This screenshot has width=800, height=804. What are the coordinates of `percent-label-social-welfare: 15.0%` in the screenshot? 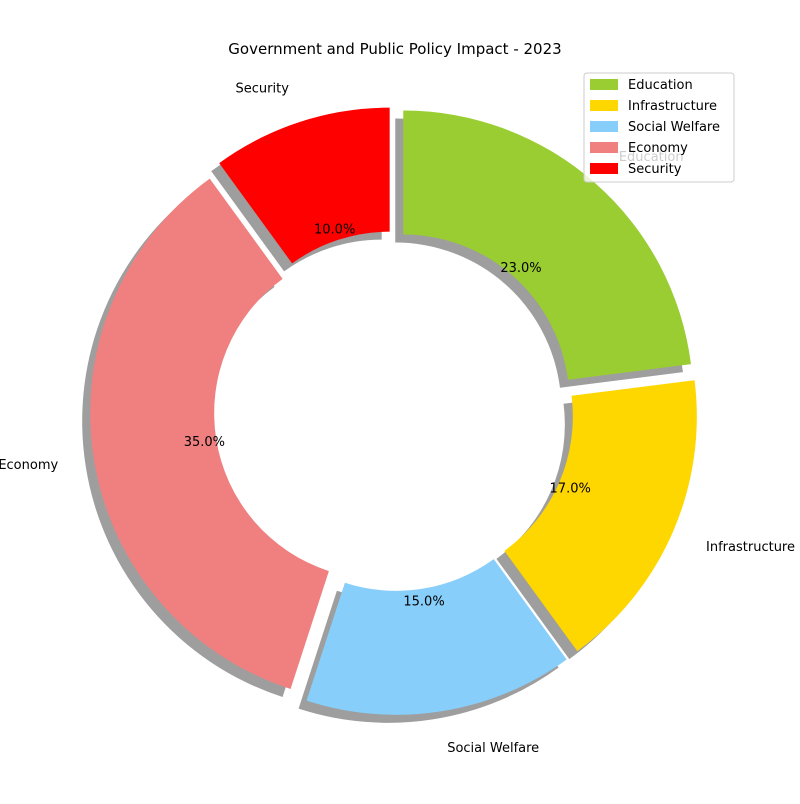 It's located at (423, 602).